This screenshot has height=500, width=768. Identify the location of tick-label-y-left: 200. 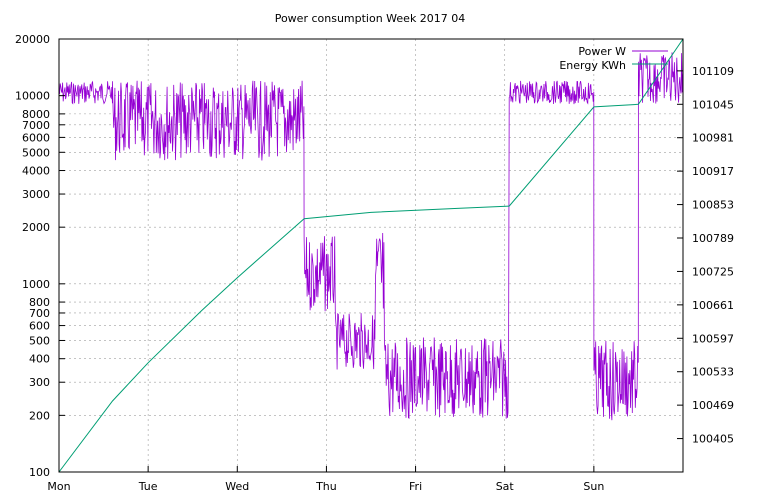
(39, 415).